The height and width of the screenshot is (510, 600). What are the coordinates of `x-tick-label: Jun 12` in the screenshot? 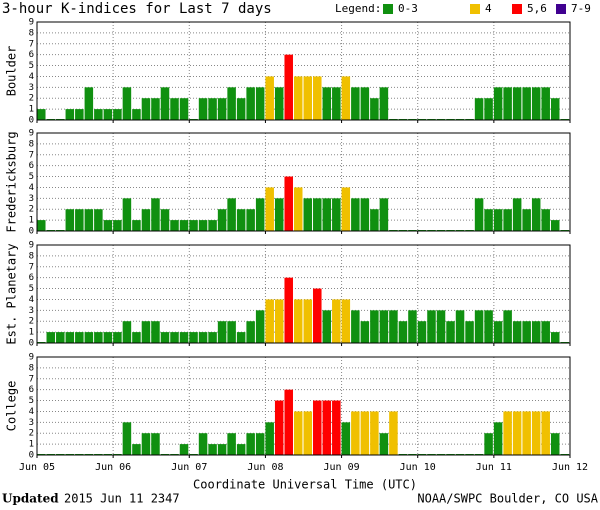 It's located at (570, 467).